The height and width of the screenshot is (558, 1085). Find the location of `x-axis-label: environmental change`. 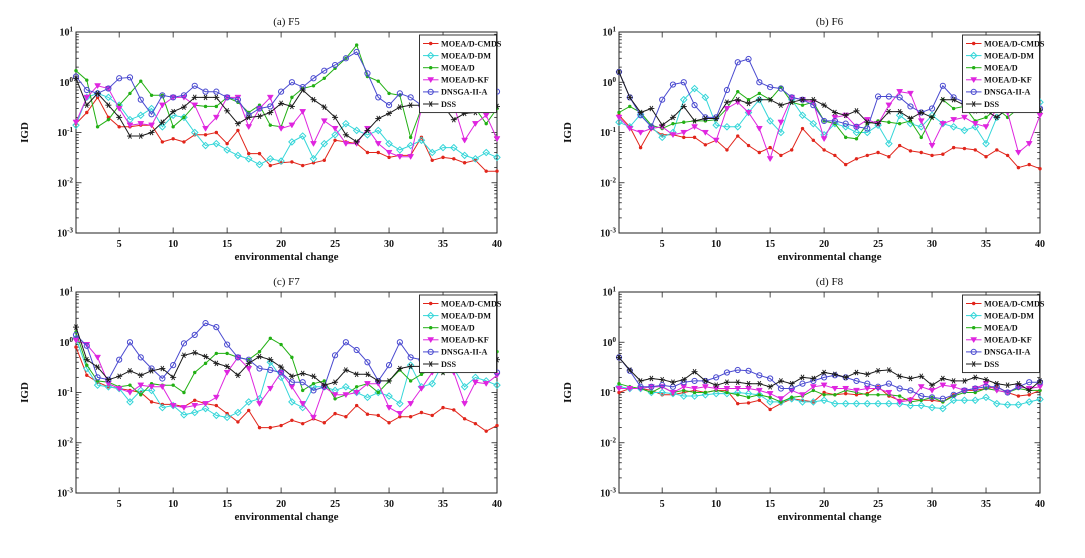

x-axis-label: environmental change is located at coordinates (830, 517).